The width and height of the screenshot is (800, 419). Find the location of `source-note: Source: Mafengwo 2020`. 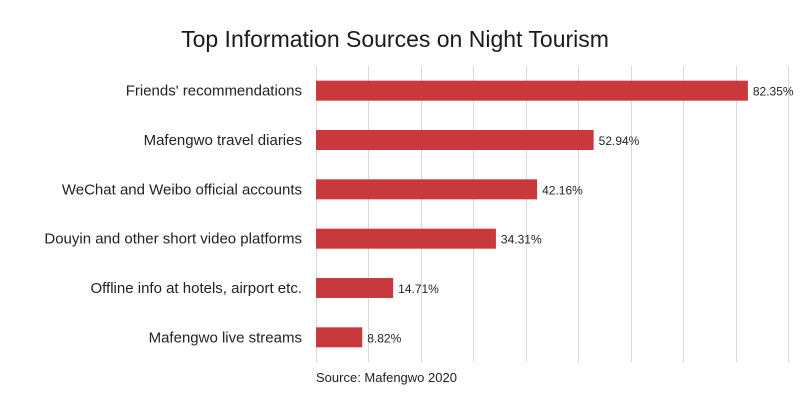

source-note: Source: Mafengwo 2020 is located at coordinates (386, 377).